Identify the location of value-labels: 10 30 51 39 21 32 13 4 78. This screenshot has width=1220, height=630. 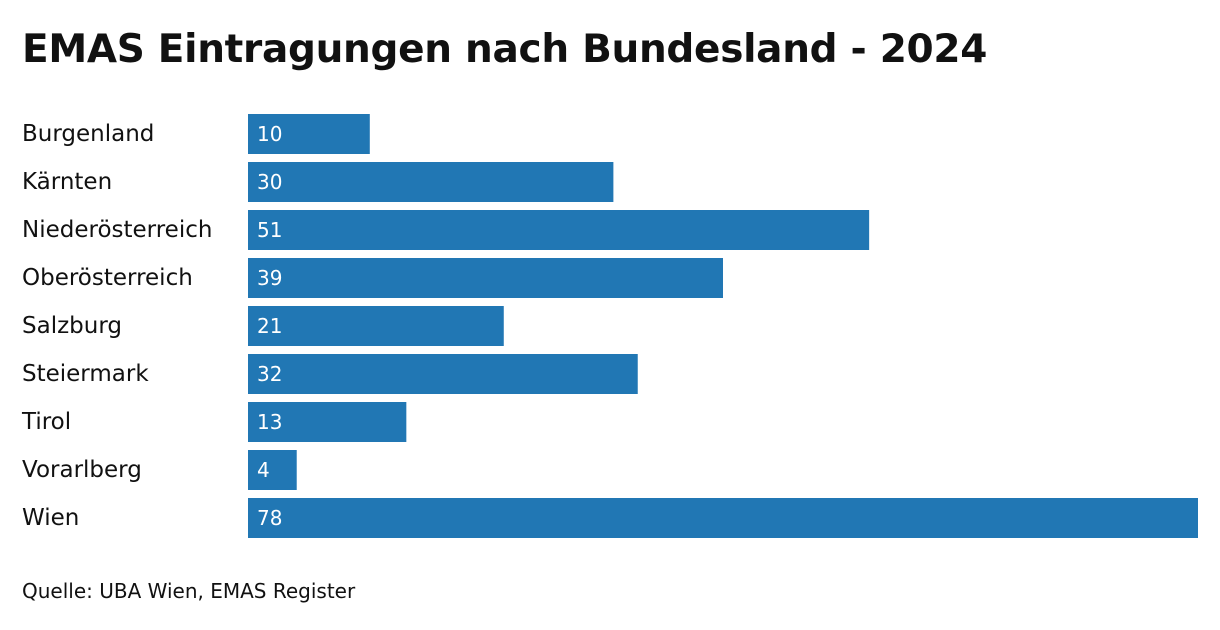
(269, 326).